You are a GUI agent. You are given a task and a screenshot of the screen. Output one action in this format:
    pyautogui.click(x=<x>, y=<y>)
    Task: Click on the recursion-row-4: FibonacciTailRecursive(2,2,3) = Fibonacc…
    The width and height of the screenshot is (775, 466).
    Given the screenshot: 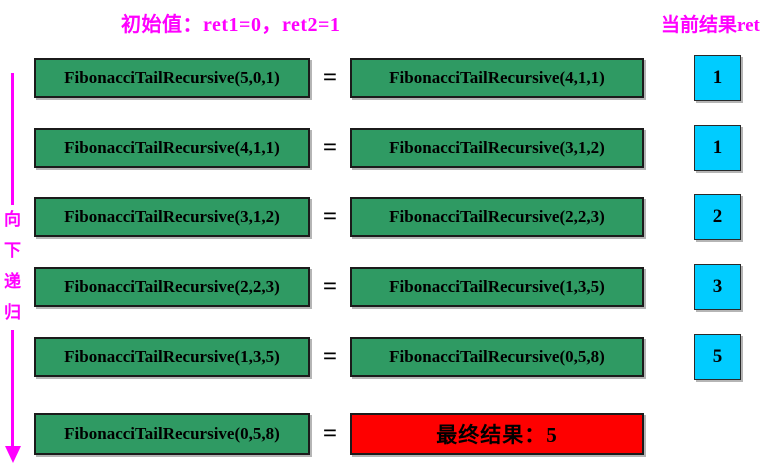 What is the action you would take?
    pyautogui.click(x=387, y=287)
    